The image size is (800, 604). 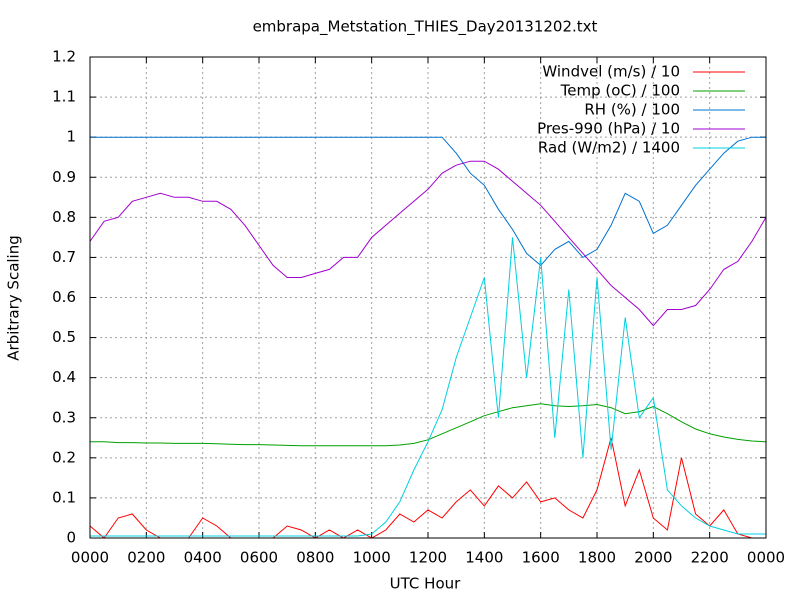 I want to click on y-tick-label: 0.1, so click(x=64, y=497).